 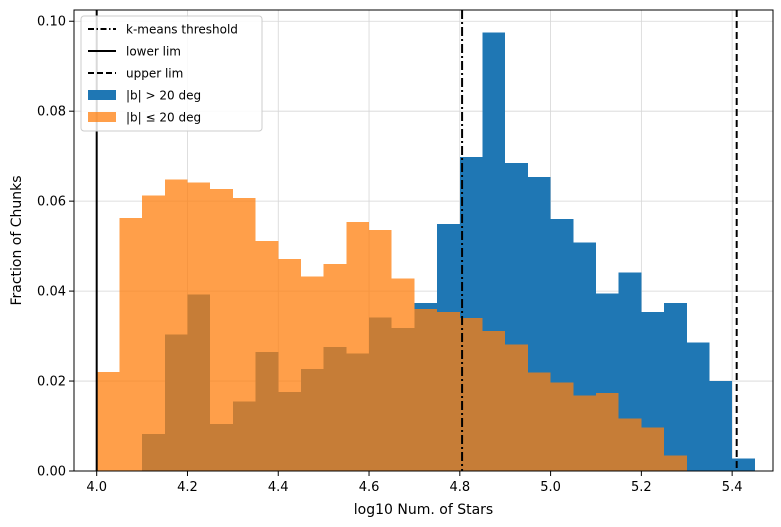 What do you see at coordinates (51, 112) in the screenshot?
I see `y-tick-label: 0.08` at bounding box center [51, 112].